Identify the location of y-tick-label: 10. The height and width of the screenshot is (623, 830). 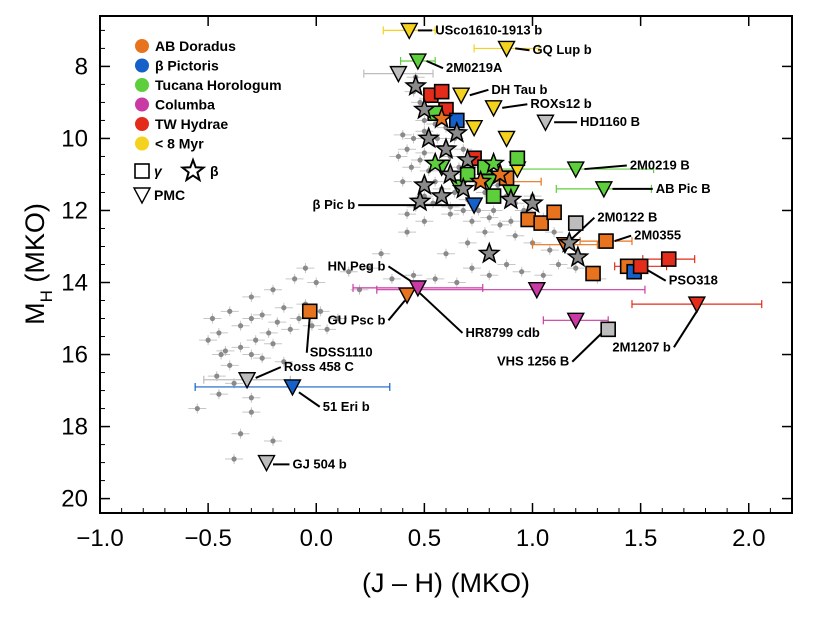
(74, 138).